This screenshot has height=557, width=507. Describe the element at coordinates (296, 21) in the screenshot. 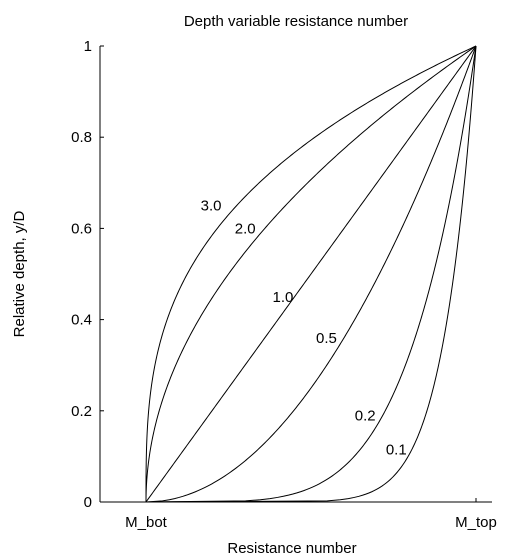

I see `chart-title: Depth variable resistance number` at that location.